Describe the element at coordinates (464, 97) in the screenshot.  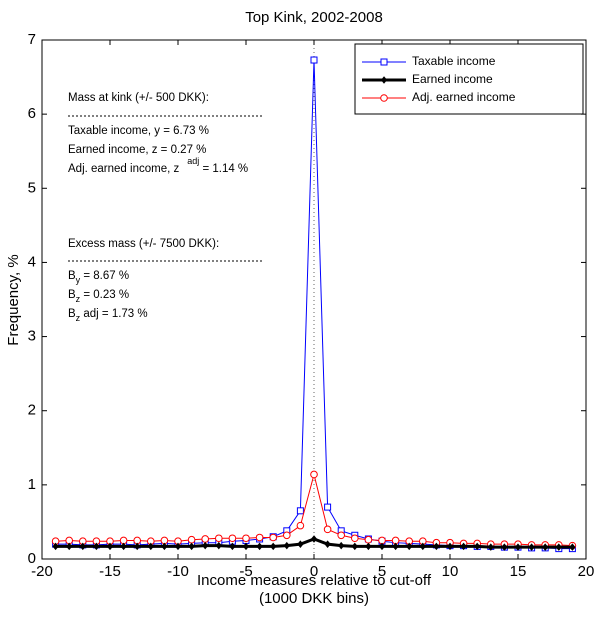
I see `legend-label: Adj. earned income` at that location.